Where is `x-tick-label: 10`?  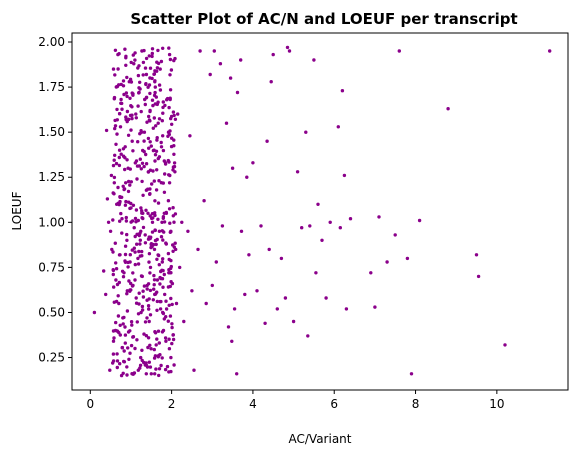
x-tick-label: 10 is located at coordinates (496, 404).